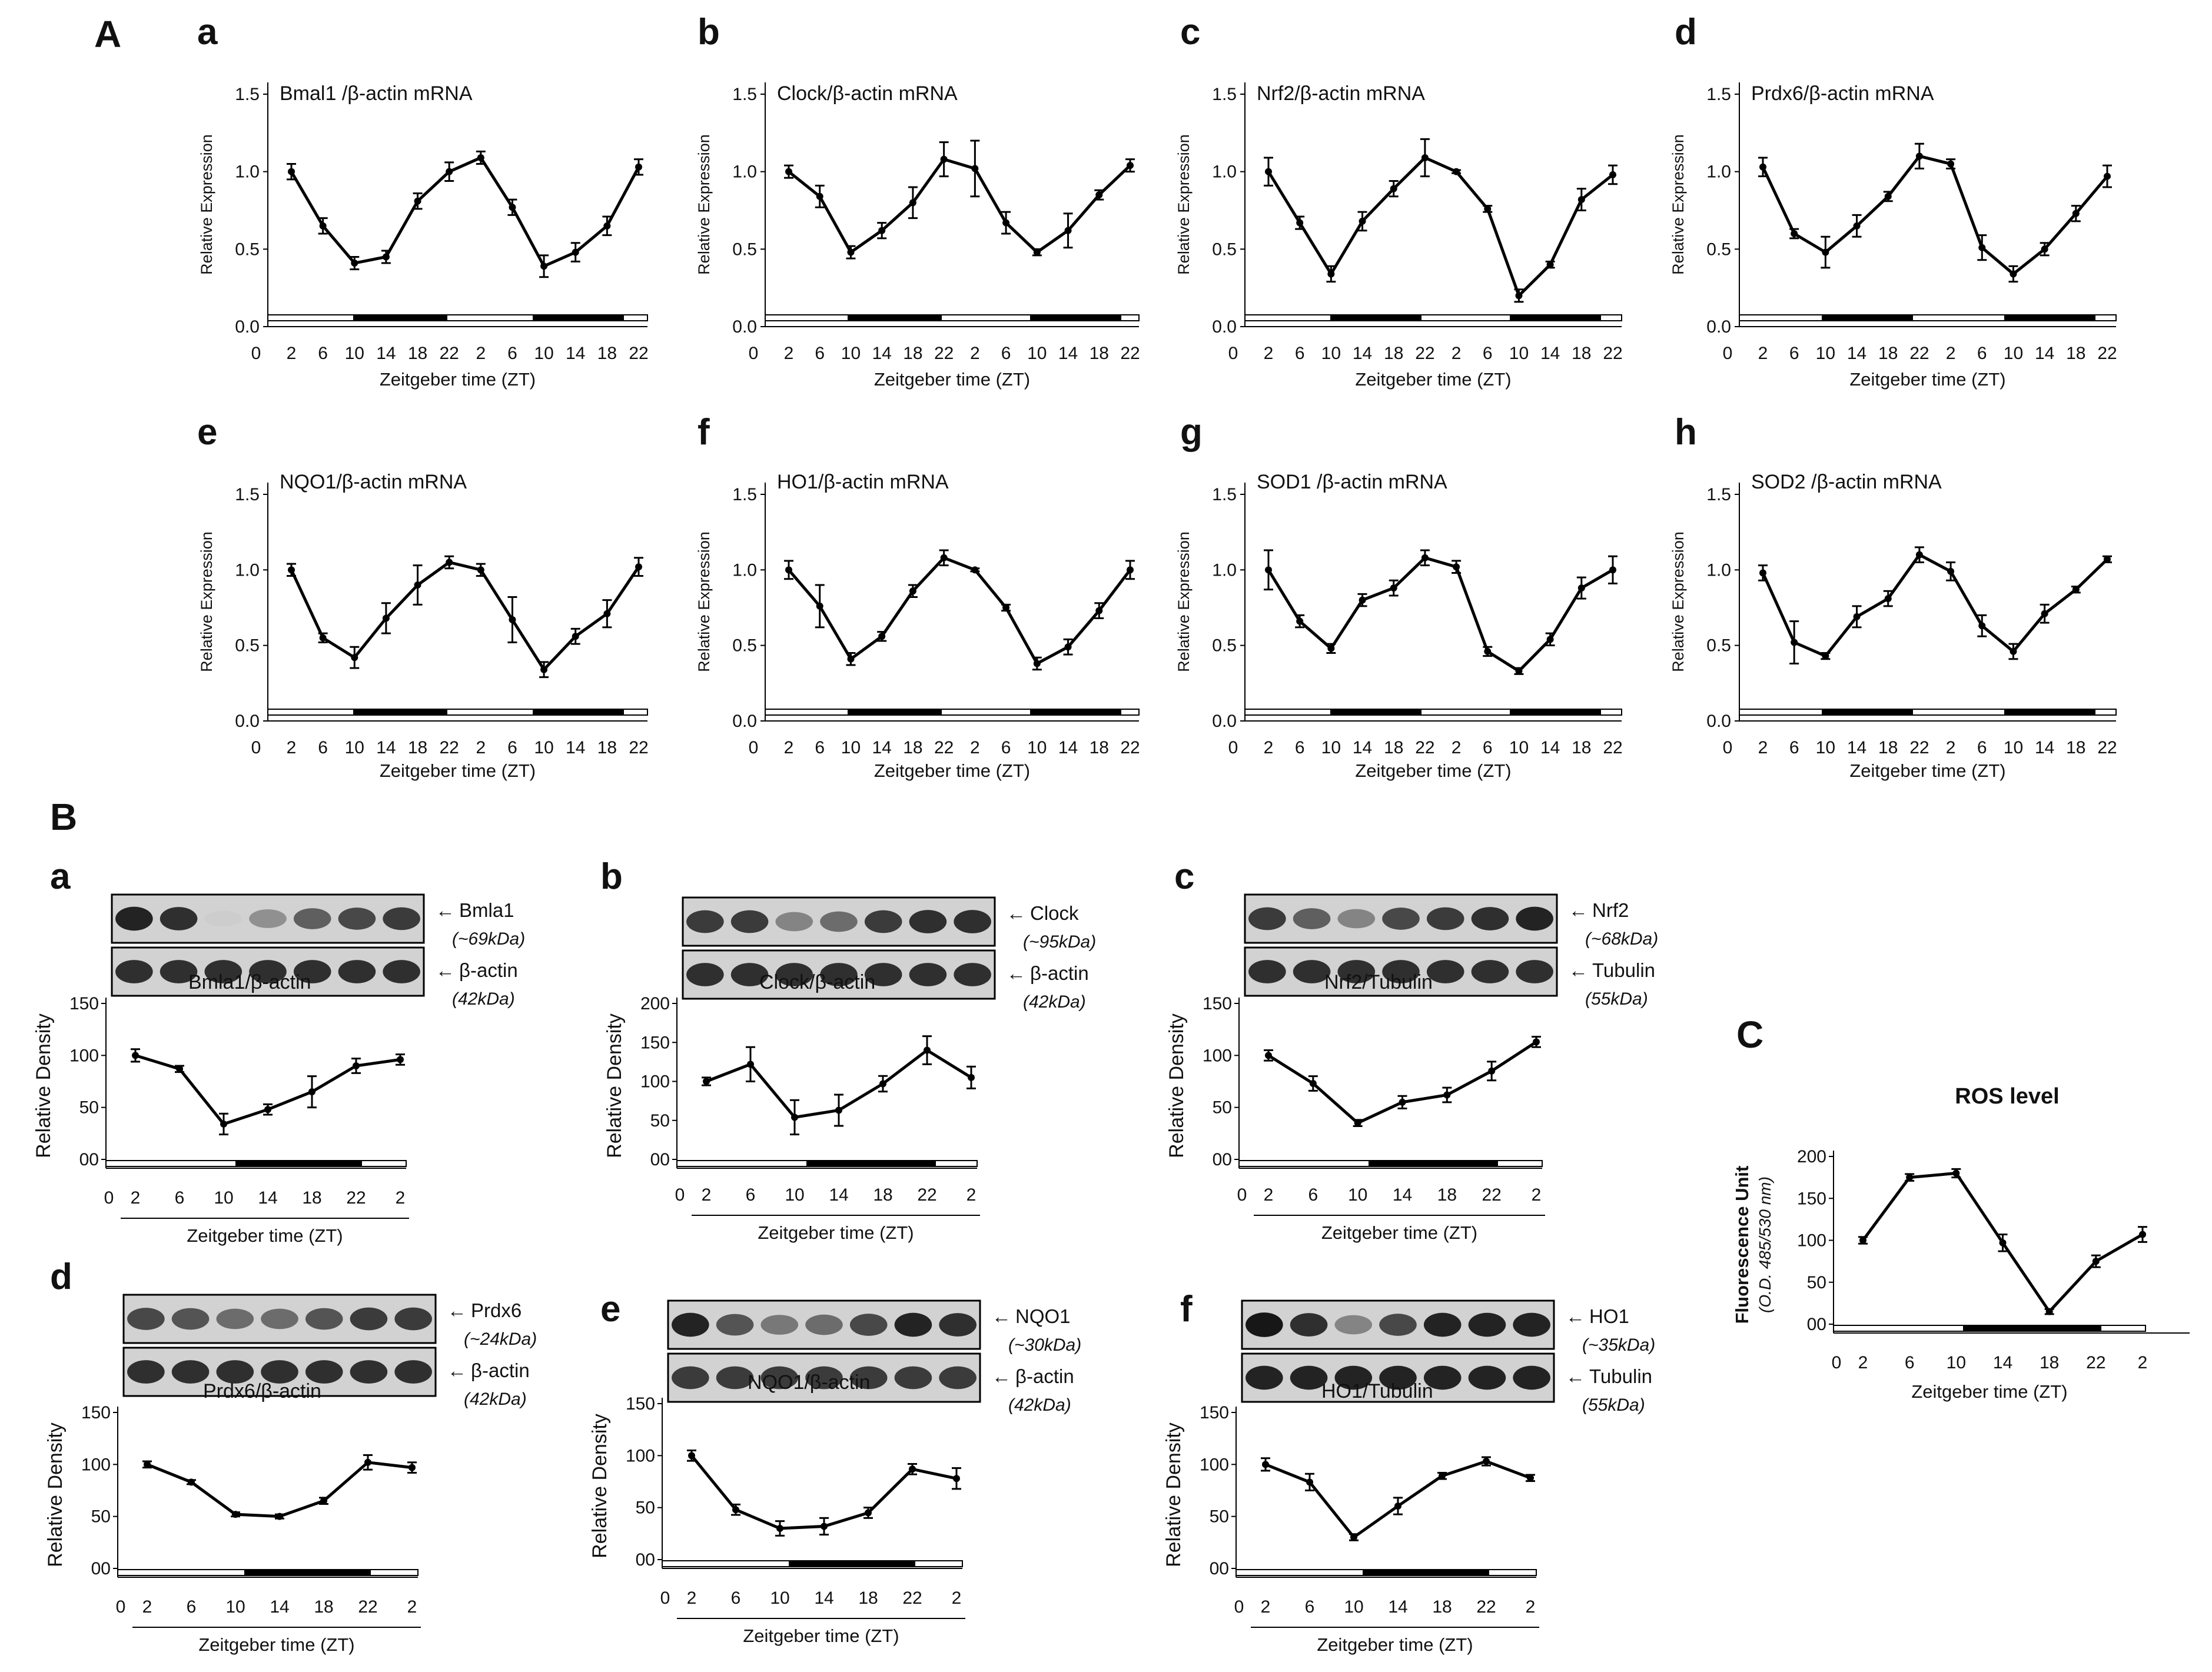 This screenshot has width=2212, height=1672. Describe the element at coordinates (709, 32) in the screenshot. I see `panel-letter-A-b: b` at that location.